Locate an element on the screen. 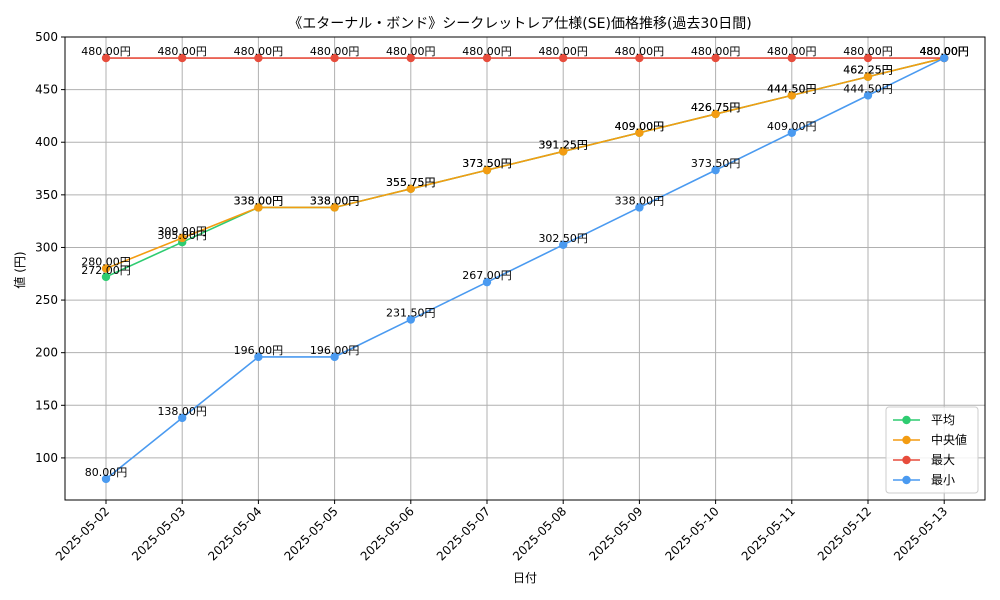  x-tick-label: 2025-05-10 is located at coordinates (692, 533).